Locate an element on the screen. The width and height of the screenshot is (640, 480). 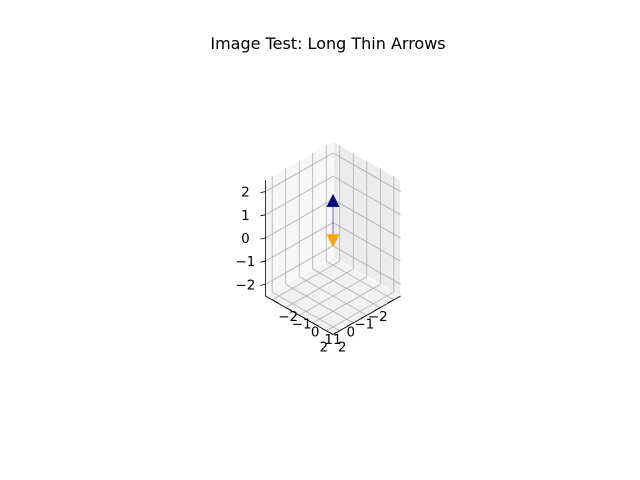
x-tick-label: 2 is located at coordinates (324, 348).